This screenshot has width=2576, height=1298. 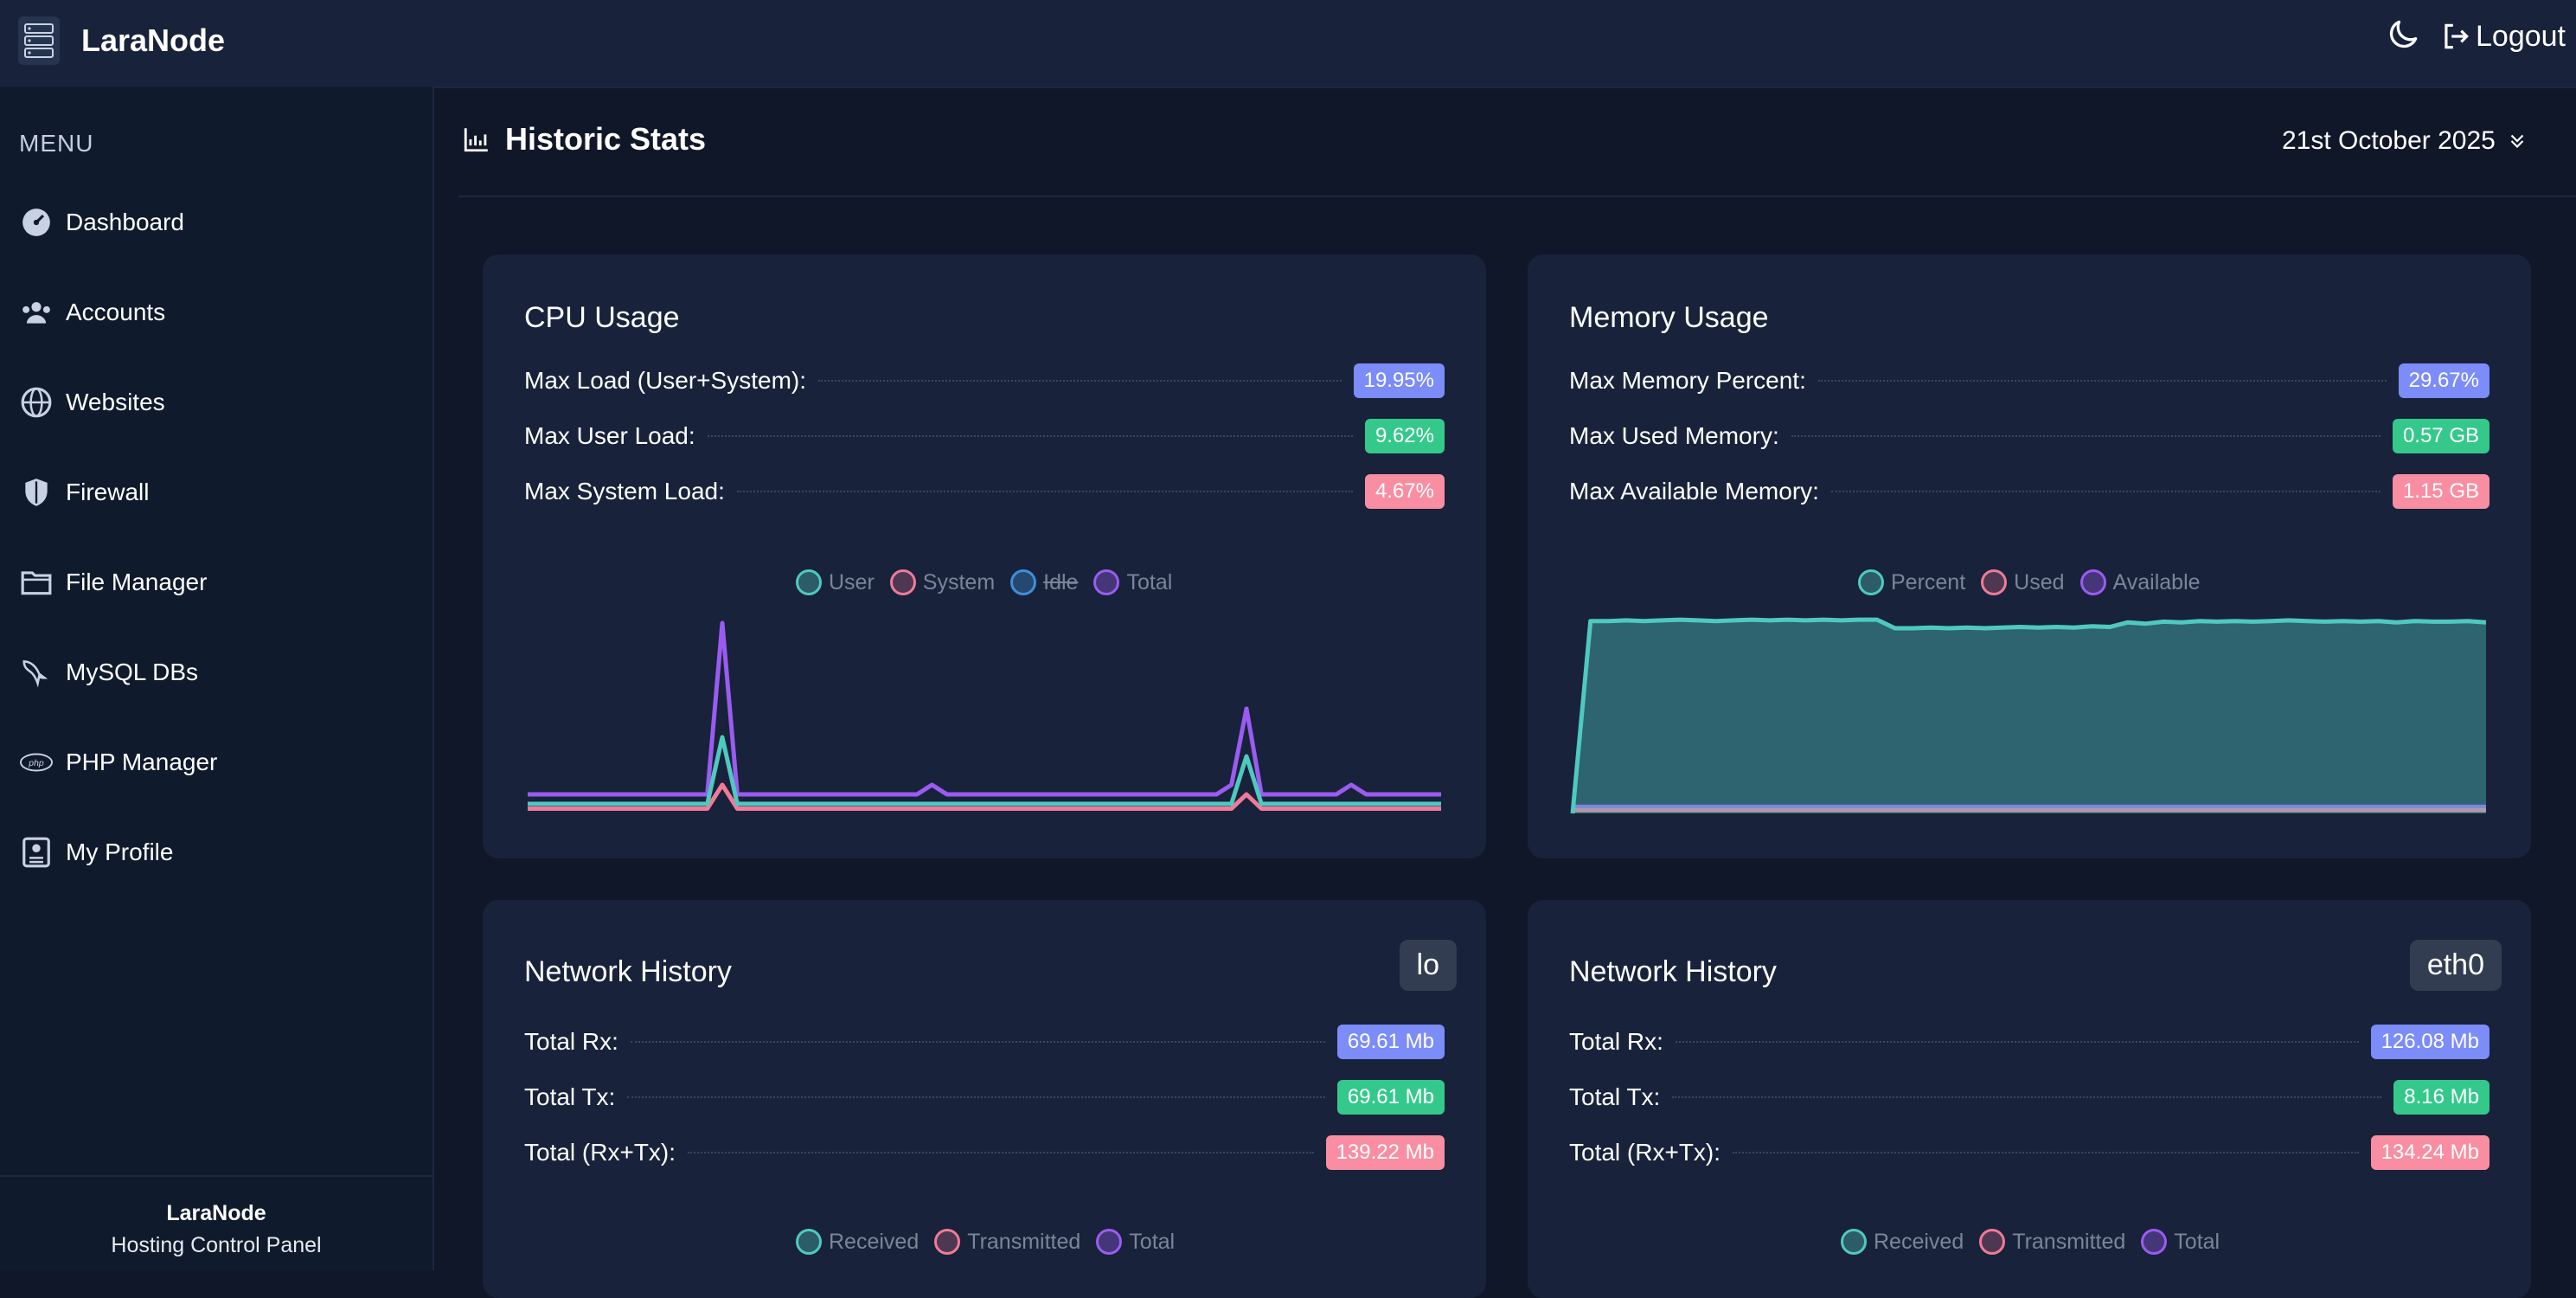 I want to click on logout-button: Logout, so click(x=2502, y=36).